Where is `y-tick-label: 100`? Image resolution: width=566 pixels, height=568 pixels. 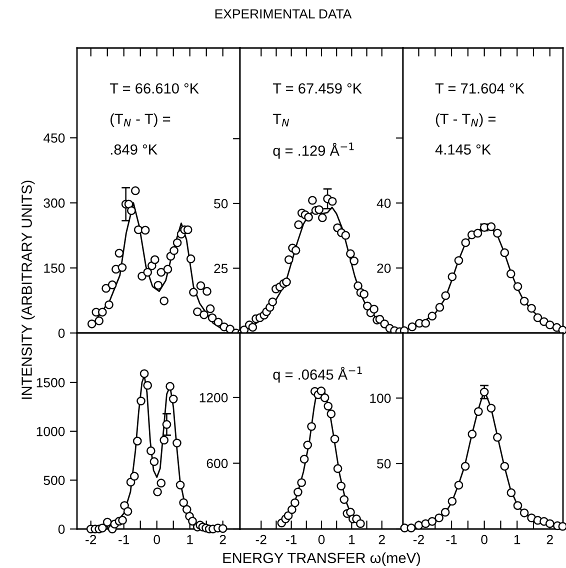 y-tick-label: 100 is located at coordinates (380, 398).